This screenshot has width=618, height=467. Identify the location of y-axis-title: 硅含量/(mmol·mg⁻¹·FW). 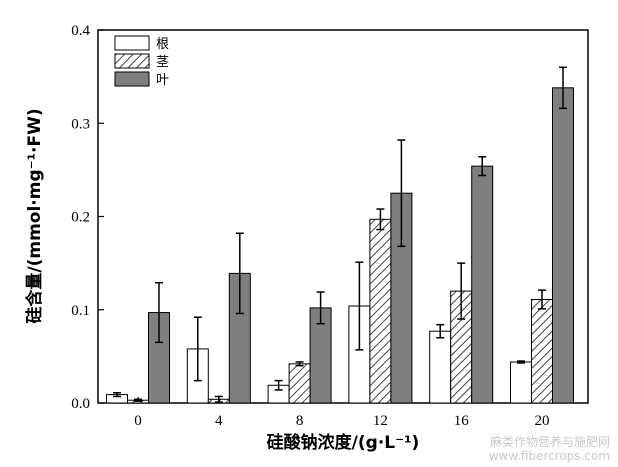
(34, 215).